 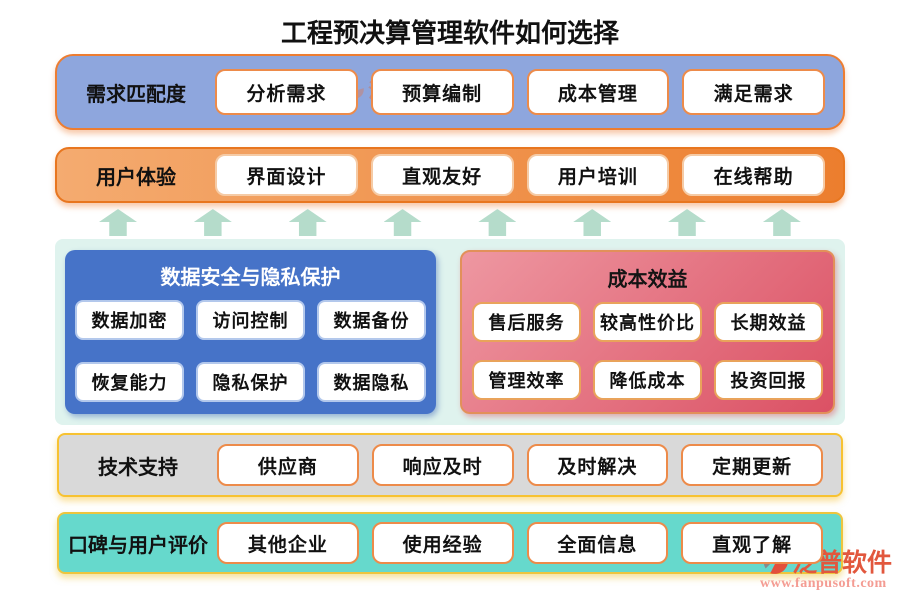 What do you see at coordinates (286, 92) in the screenshot?
I see `demand-item: 分析需求` at bounding box center [286, 92].